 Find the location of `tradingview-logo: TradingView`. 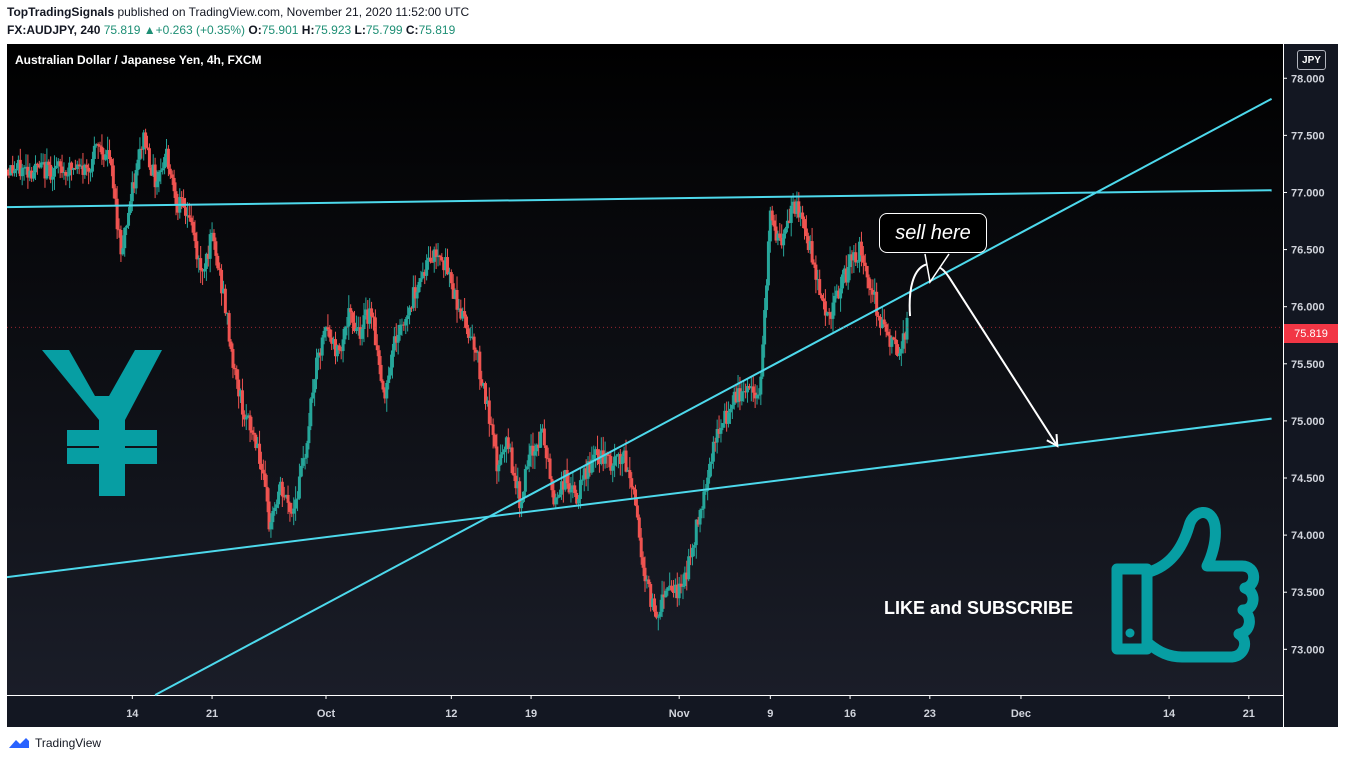

tradingview-logo: TradingView is located at coordinates (54, 743).